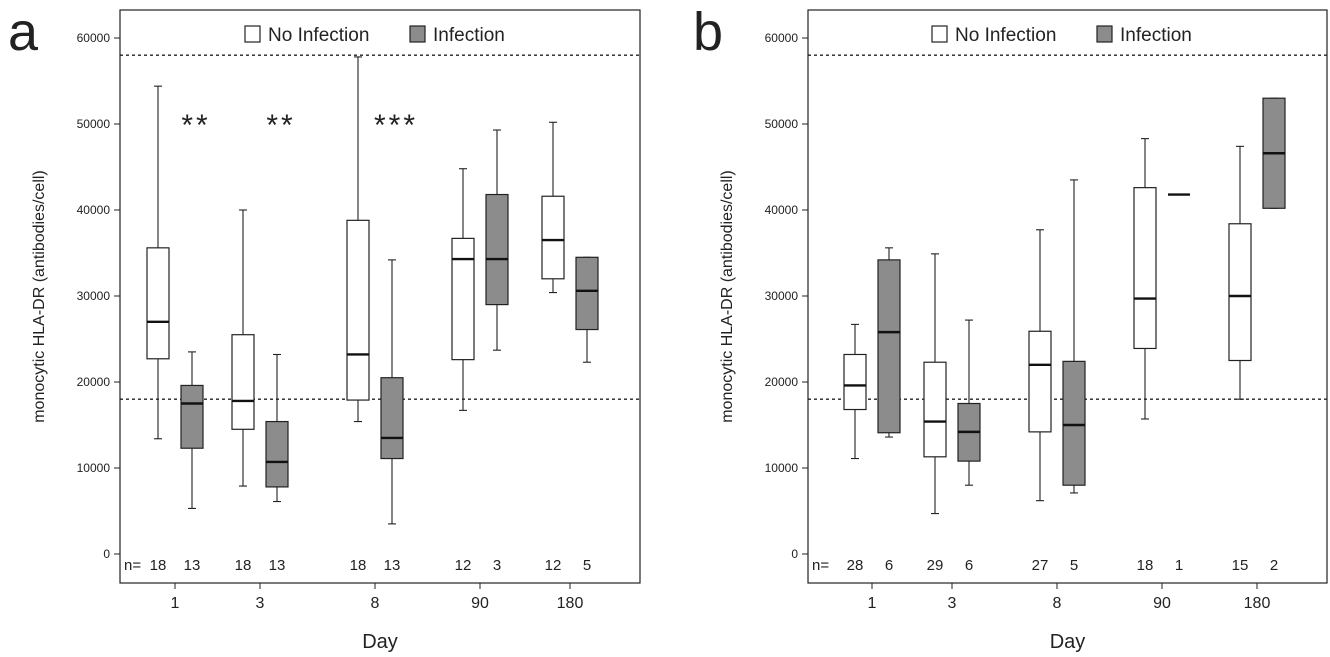 This screenshot has height=657, width=1330. Describe the element at coordinates (855, 565) in the screenshot. I see `n-value: 28` at that location.